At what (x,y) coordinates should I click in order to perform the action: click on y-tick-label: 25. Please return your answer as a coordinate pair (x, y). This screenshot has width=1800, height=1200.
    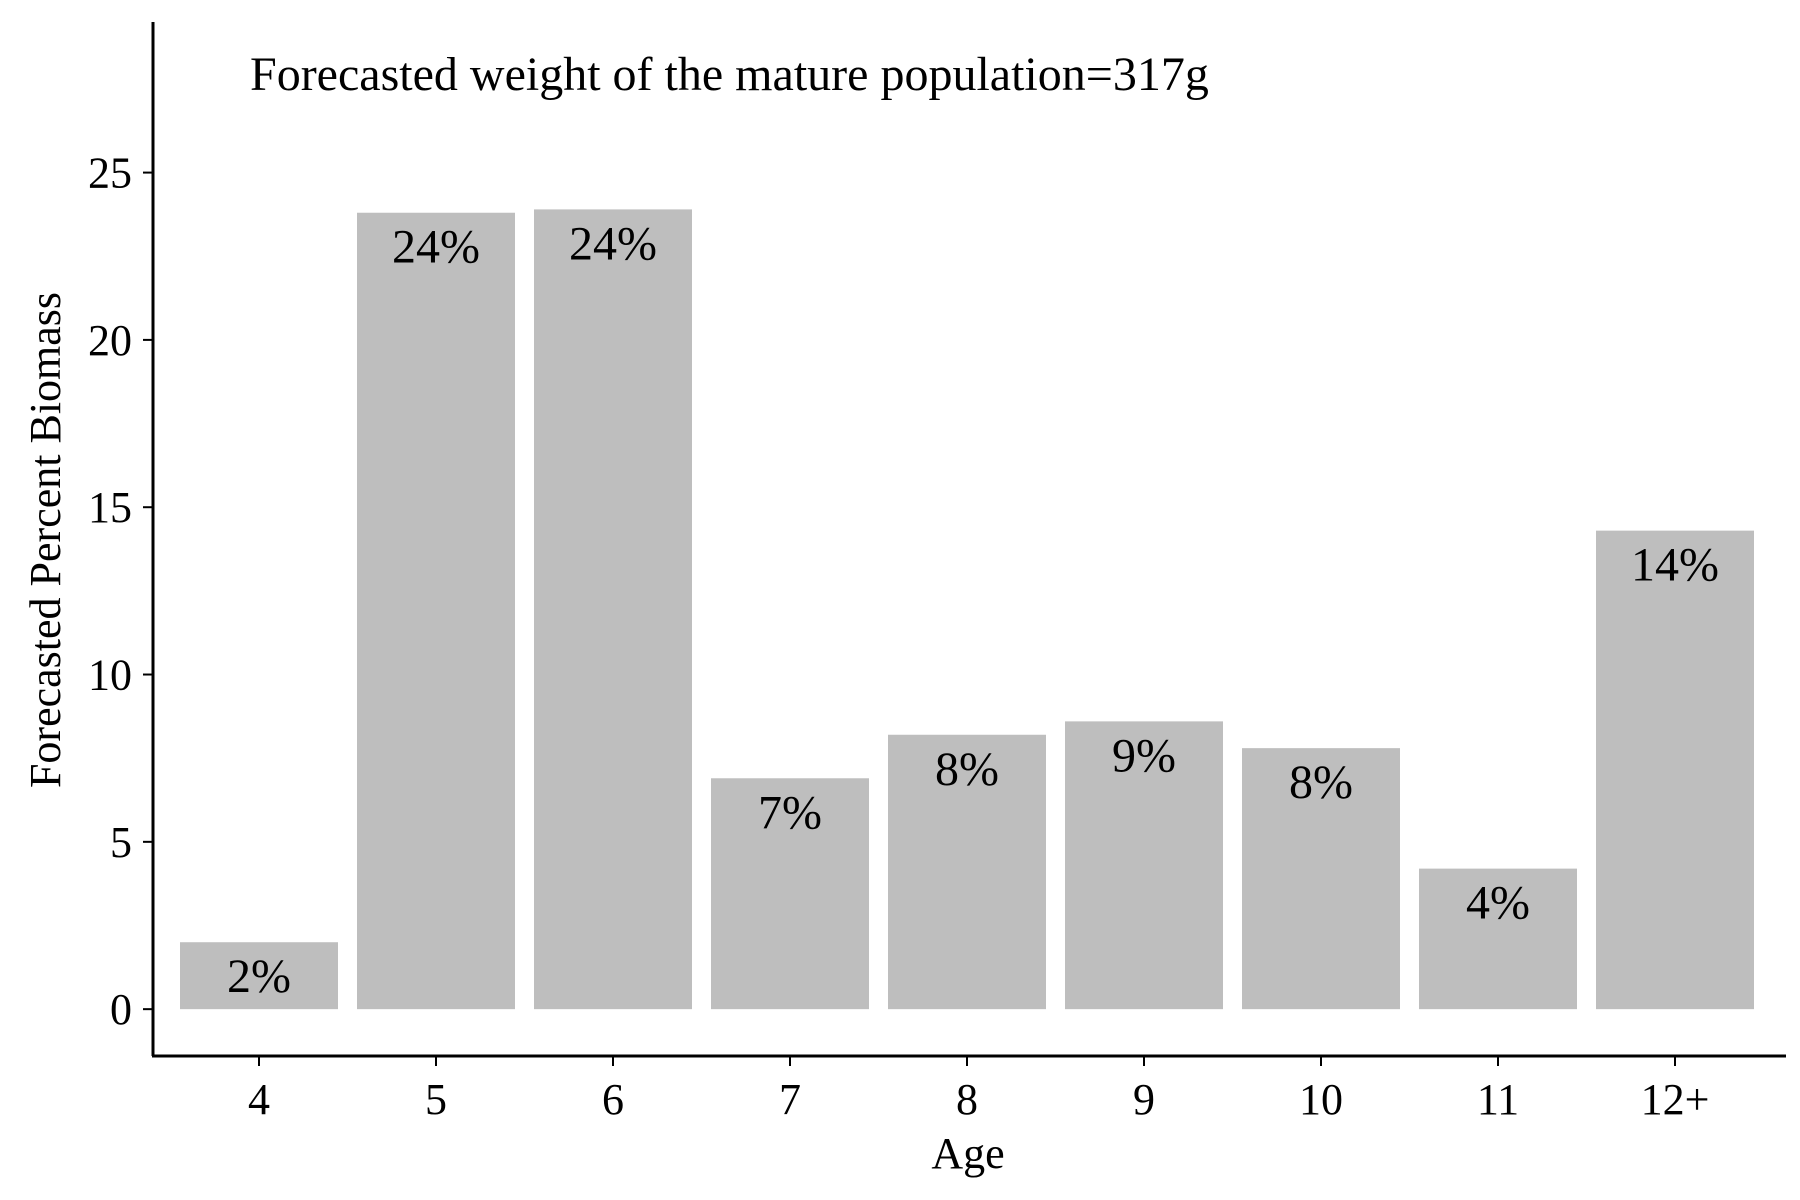
    Looking at the image, I should click on (110, 173).